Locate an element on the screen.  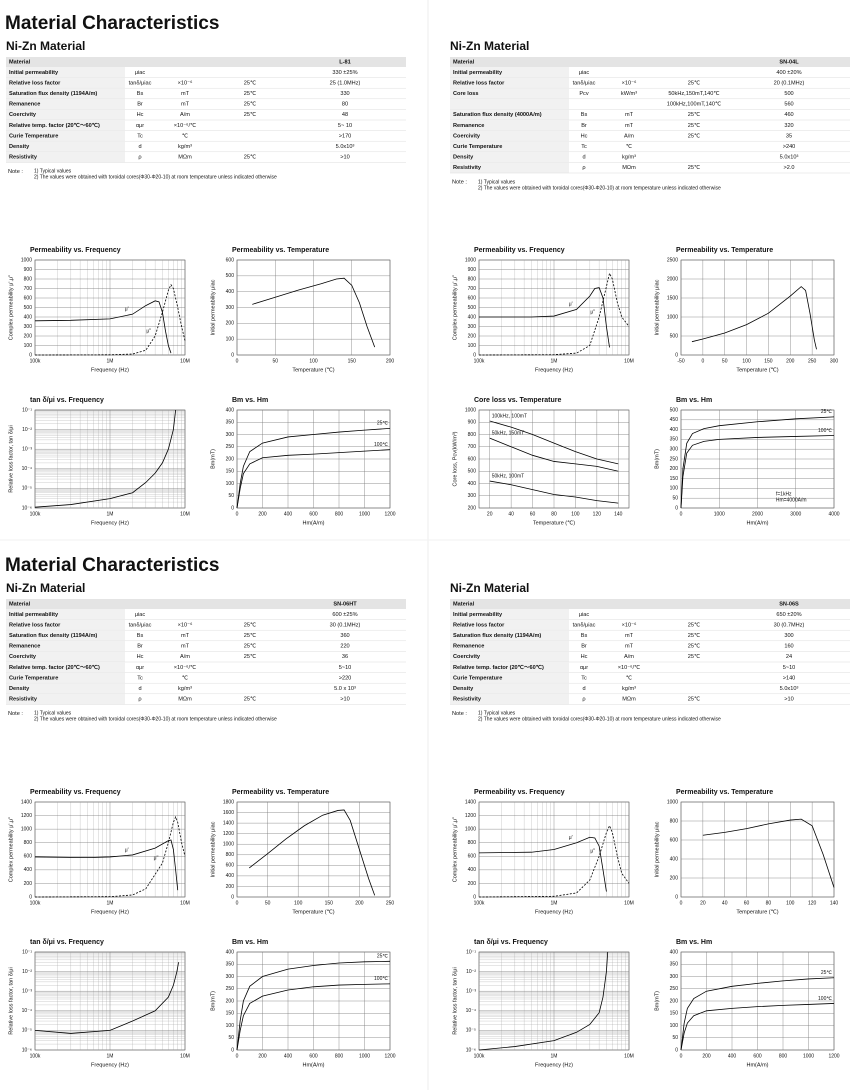
cell-value: >2.0 is located at coordinates (788, 168).